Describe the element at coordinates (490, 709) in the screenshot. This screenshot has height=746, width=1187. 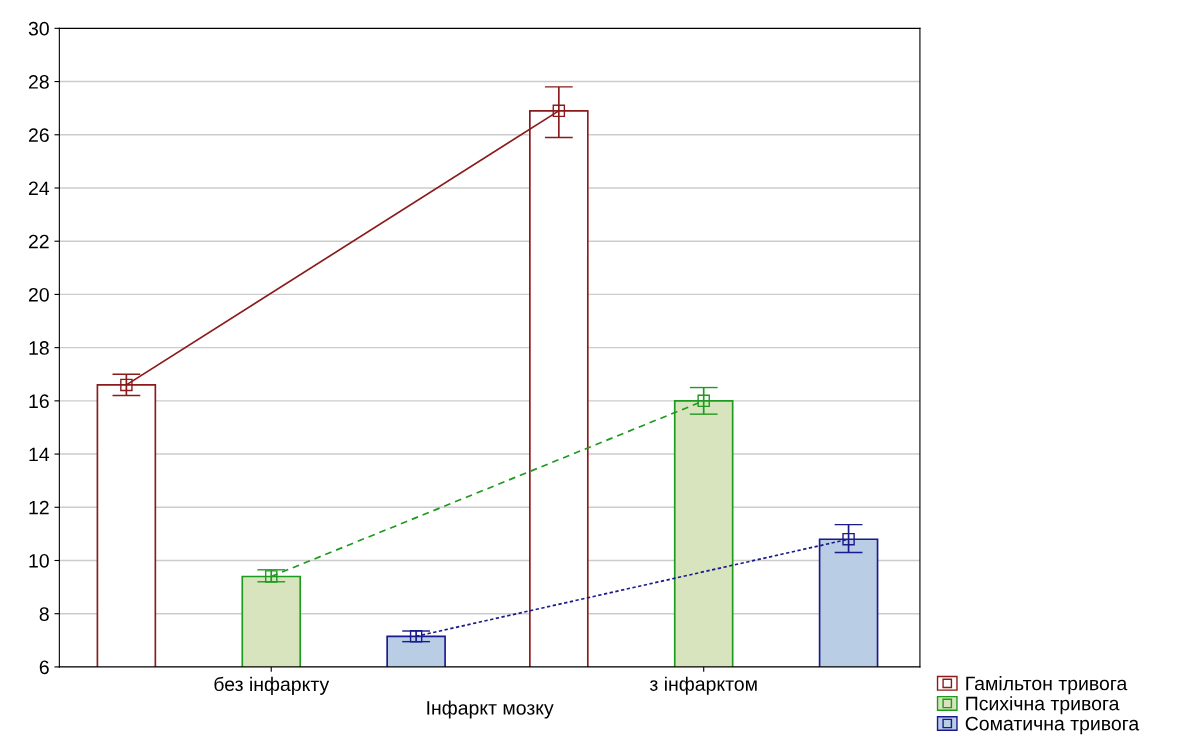
I see `x-axis-title: Інфаркт мозку` at that location.